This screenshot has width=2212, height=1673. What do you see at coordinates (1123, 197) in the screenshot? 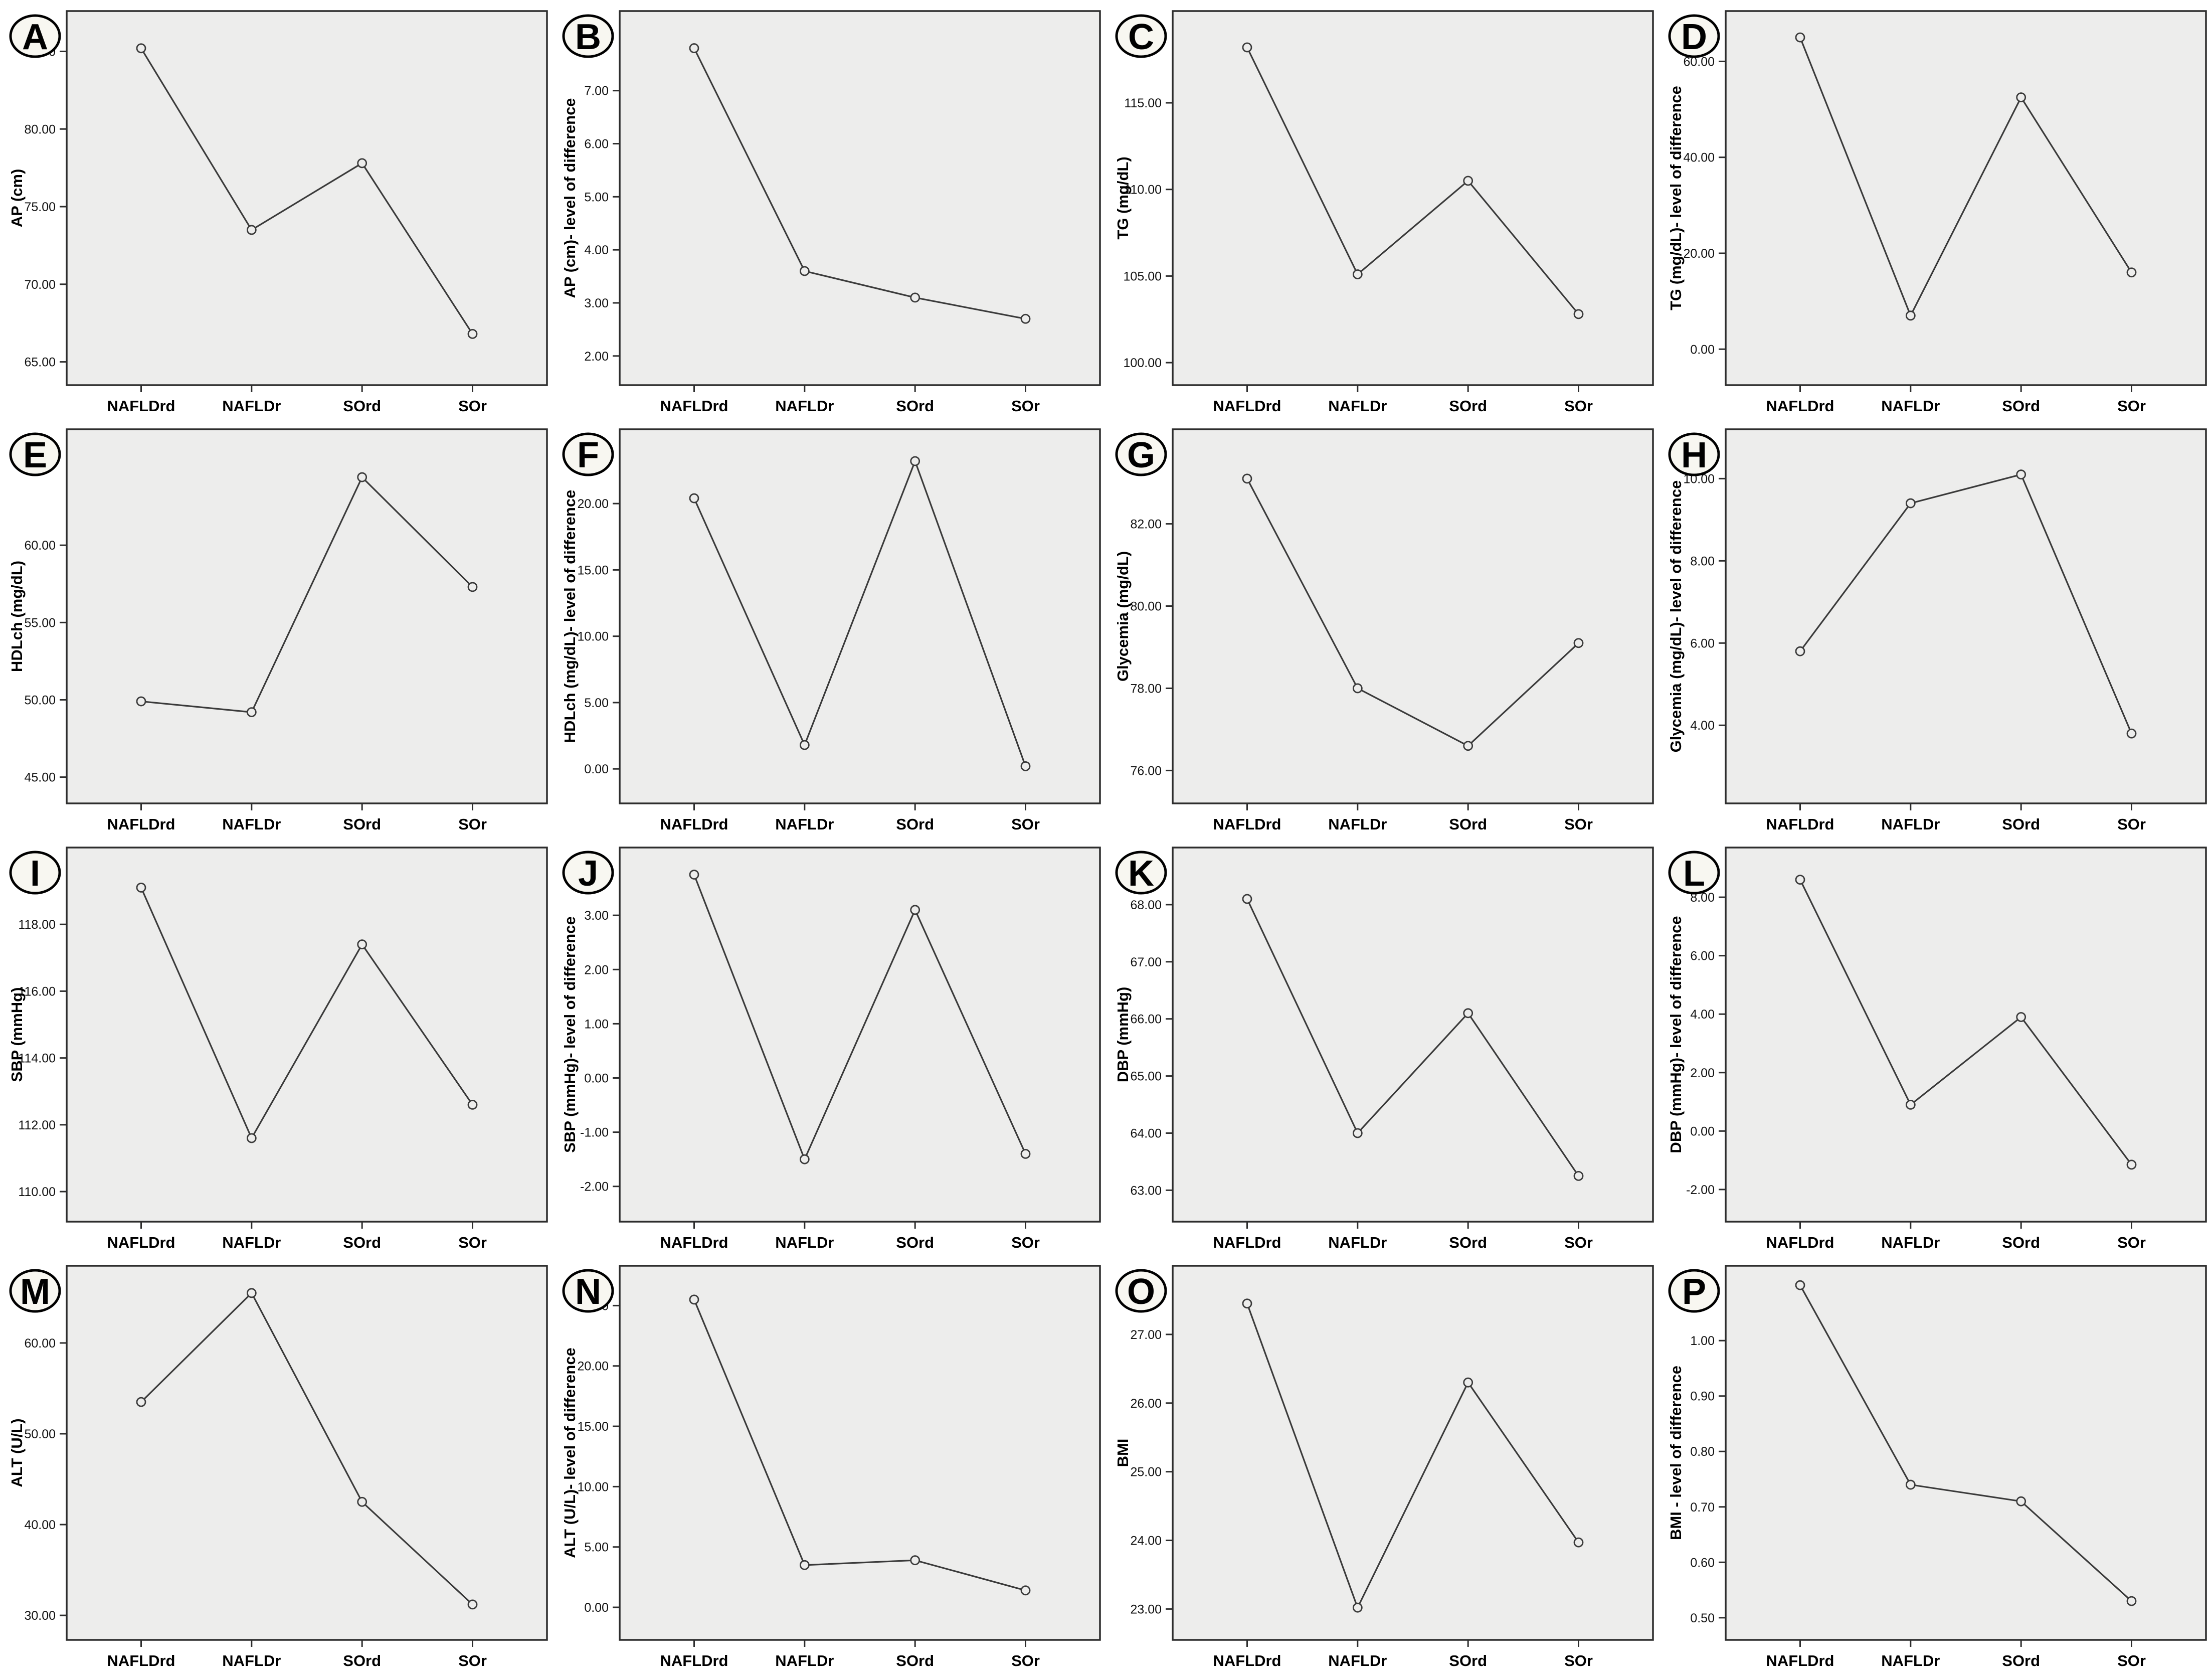
I see `y-axis-title: TG (mg/dL)` at bounding box center [1123, 197].